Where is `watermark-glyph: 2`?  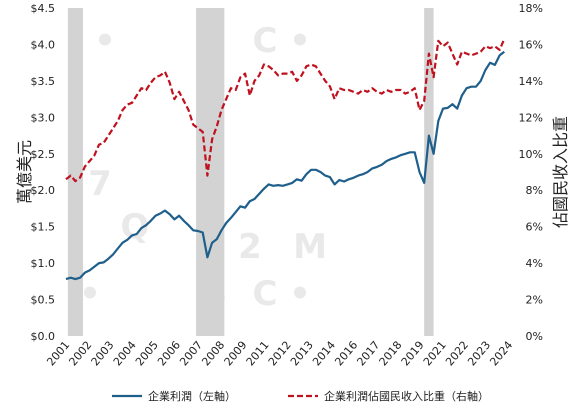
watermark-glyph: 2 is located at coordinates (250, 247).